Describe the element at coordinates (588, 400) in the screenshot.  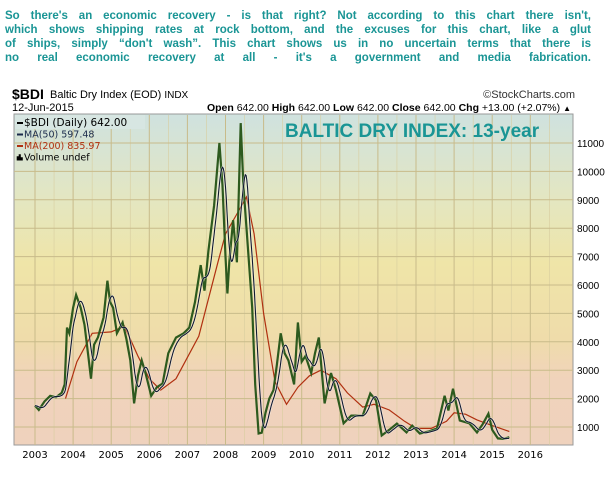
I see `y-tick-label: 2000` at that location.